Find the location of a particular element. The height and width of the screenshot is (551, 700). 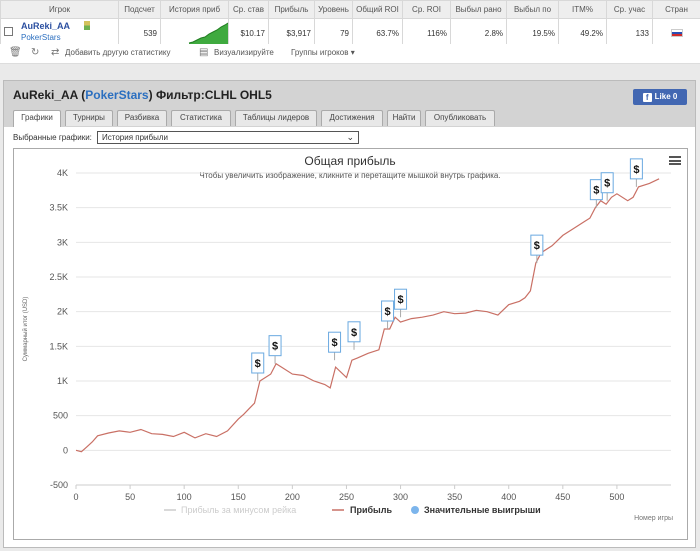

col-header: Общий ROI is located at coordinates (377, 9).